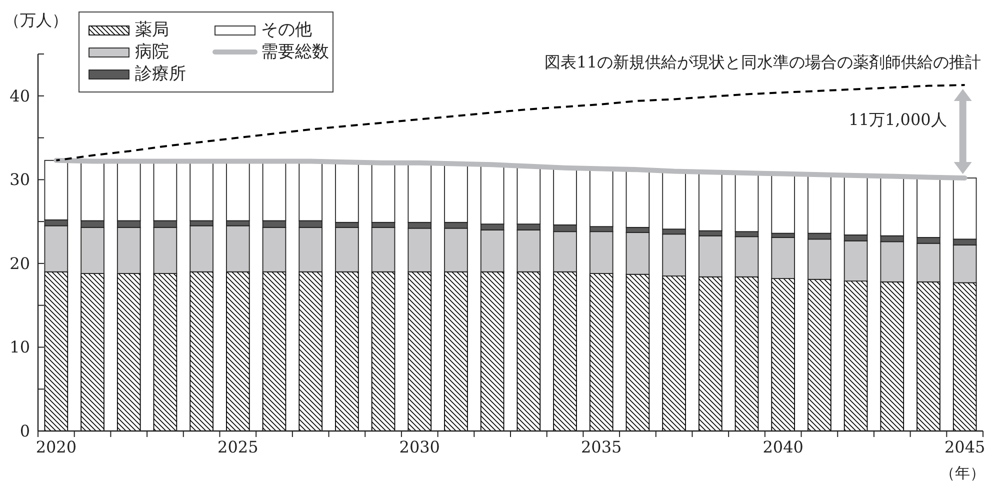  Describe the element at coordinates (601, 447) in the screenshot. I see `x-tick-label: 2035` at that location.